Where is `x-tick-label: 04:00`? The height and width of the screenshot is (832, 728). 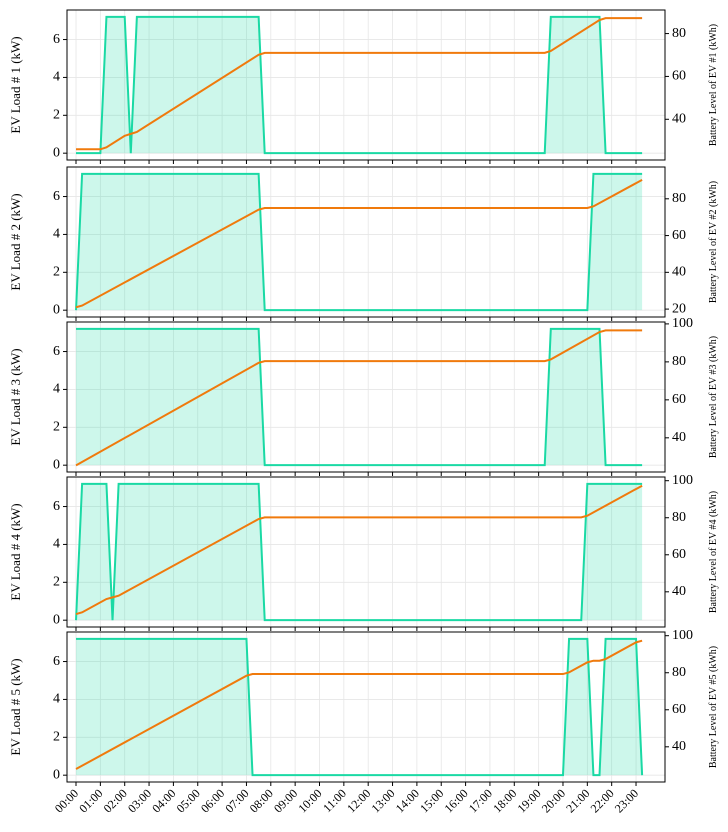 x-tick-label: 04:00 is located at coordinates (163, 800).